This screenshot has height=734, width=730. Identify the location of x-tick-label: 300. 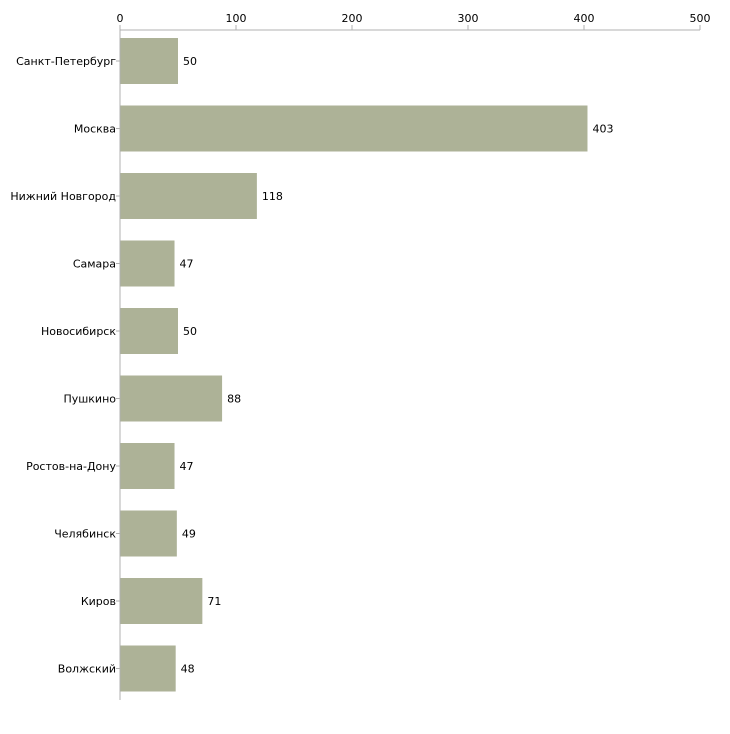
(468, 18).